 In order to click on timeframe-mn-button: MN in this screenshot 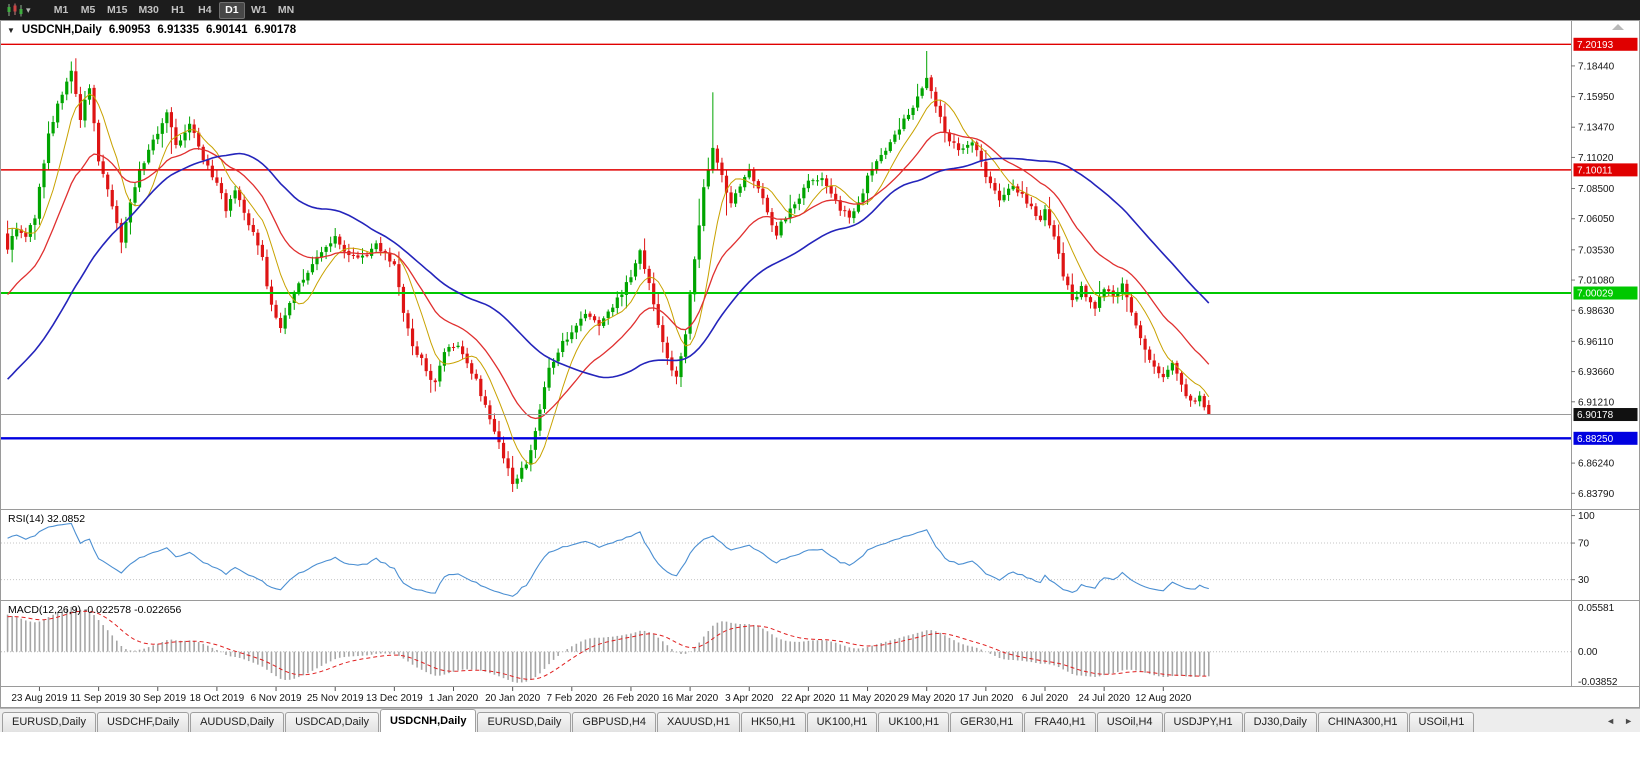, I will do `click(286, 9)`.